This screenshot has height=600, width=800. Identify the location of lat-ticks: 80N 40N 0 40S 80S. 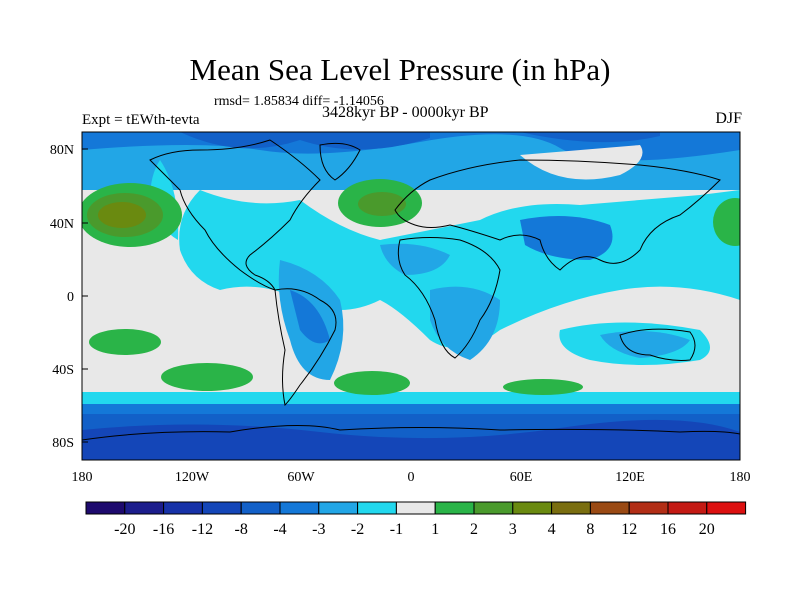
(69, 297).